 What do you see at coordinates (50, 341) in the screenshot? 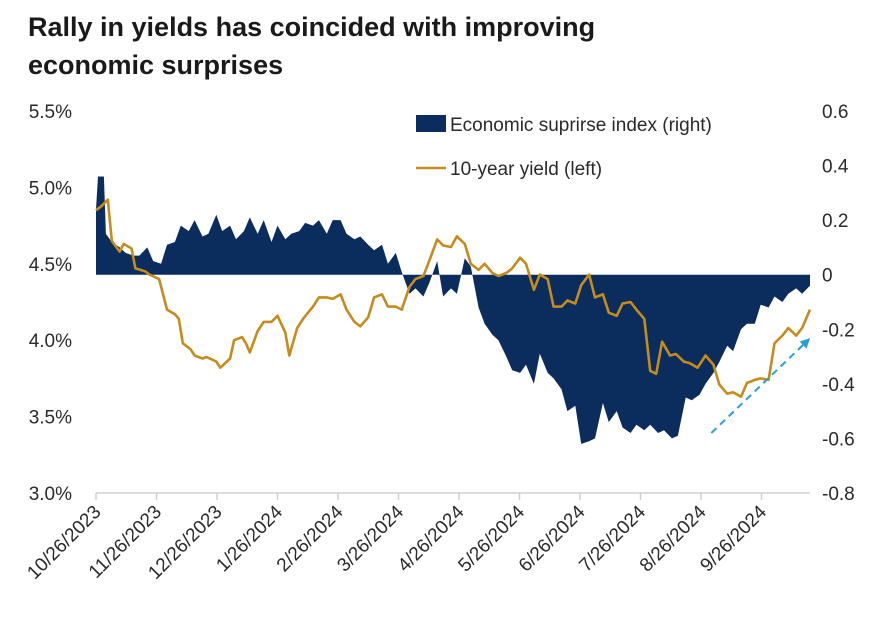
I see `y-left-tick-label: 4.0%` at bounding box center [50, 341].